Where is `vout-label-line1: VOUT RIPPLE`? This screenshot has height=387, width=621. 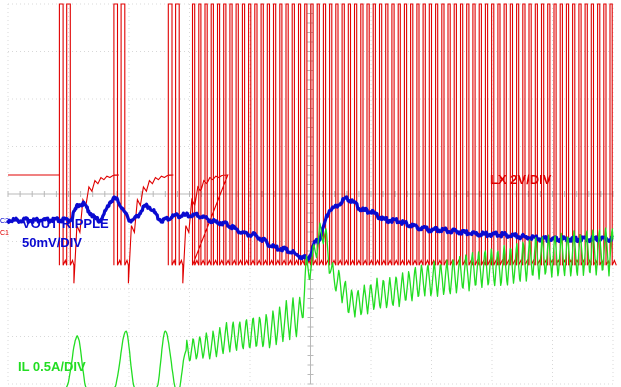
vout-label-line1: VOUT RIPPLE is located at coordinates (65, 223).